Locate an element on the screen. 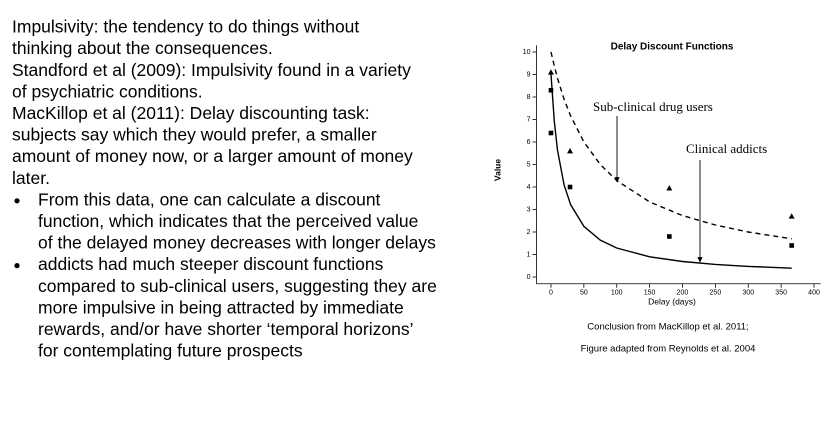 The height and width of the screenshot is (426, 836). x-tick-label: 200 is located at coordinates (683, 293).